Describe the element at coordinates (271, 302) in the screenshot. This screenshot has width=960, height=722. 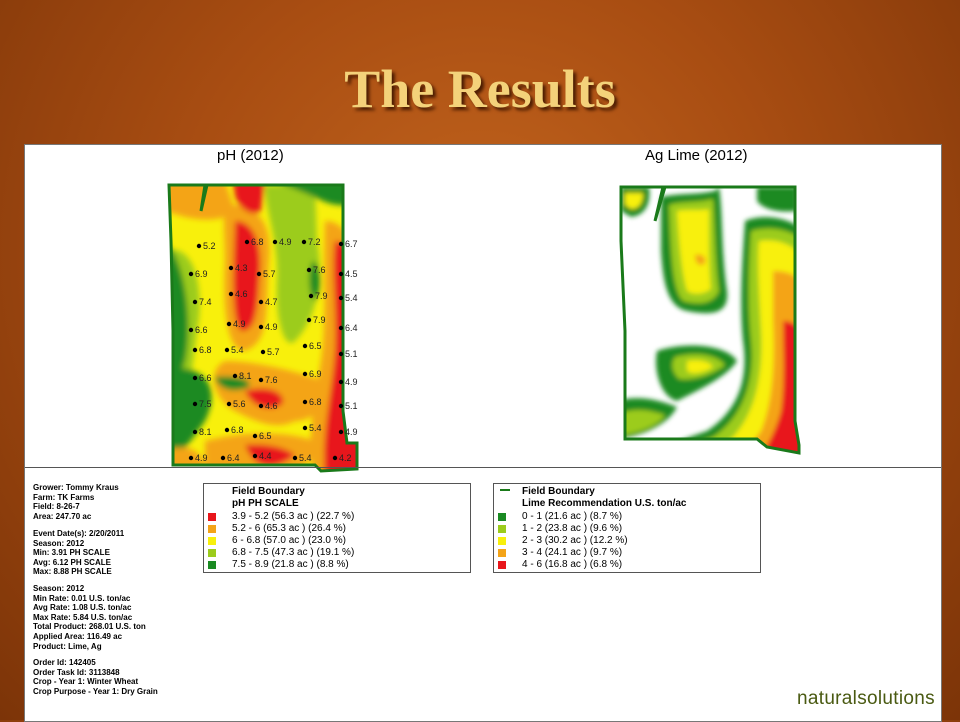
I see `sample-point-value: 4.7` at that location.